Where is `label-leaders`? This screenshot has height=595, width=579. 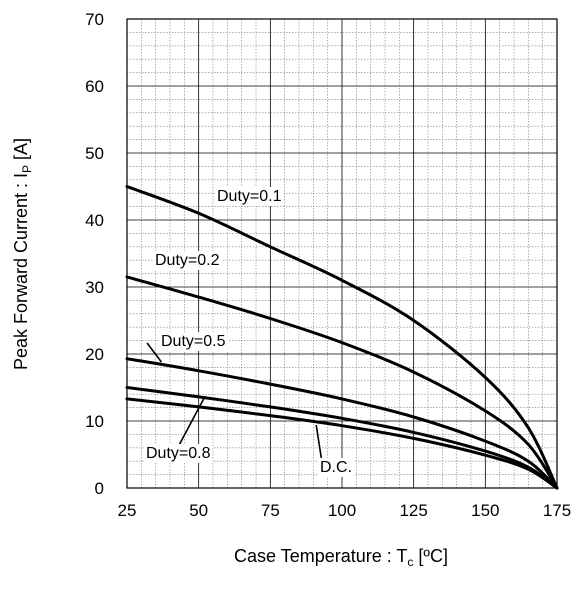
label-leaders is located at coordinates (234, 402).